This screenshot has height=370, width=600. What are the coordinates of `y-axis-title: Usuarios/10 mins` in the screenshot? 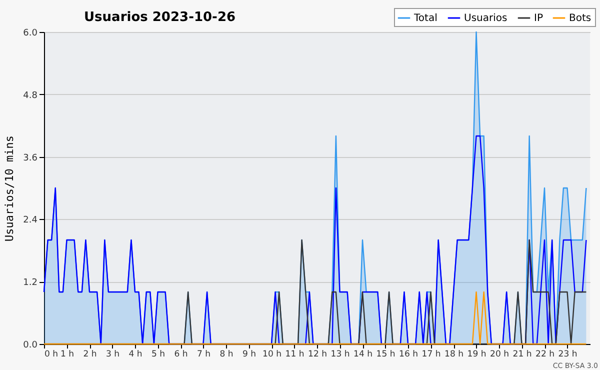 It's located at (9, 189).